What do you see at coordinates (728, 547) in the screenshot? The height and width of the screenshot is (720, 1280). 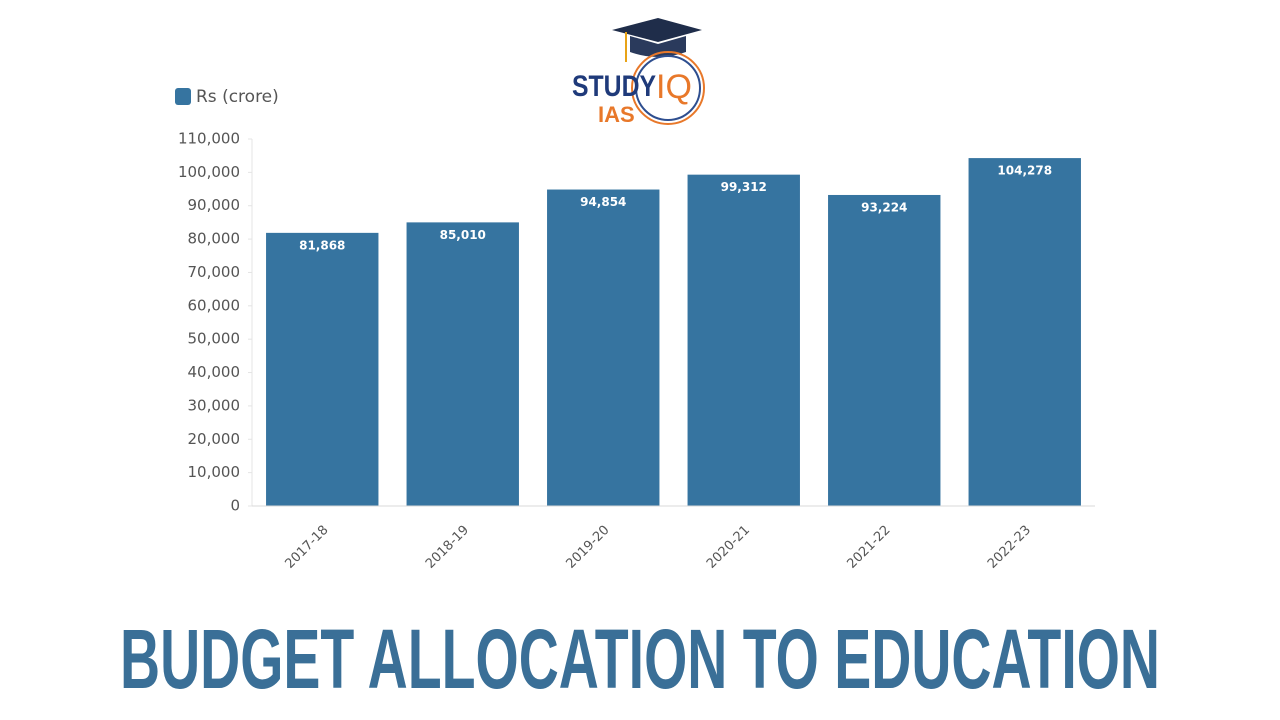 I see `x-tick-label: 2020-21` at bounding box center [728, 547].